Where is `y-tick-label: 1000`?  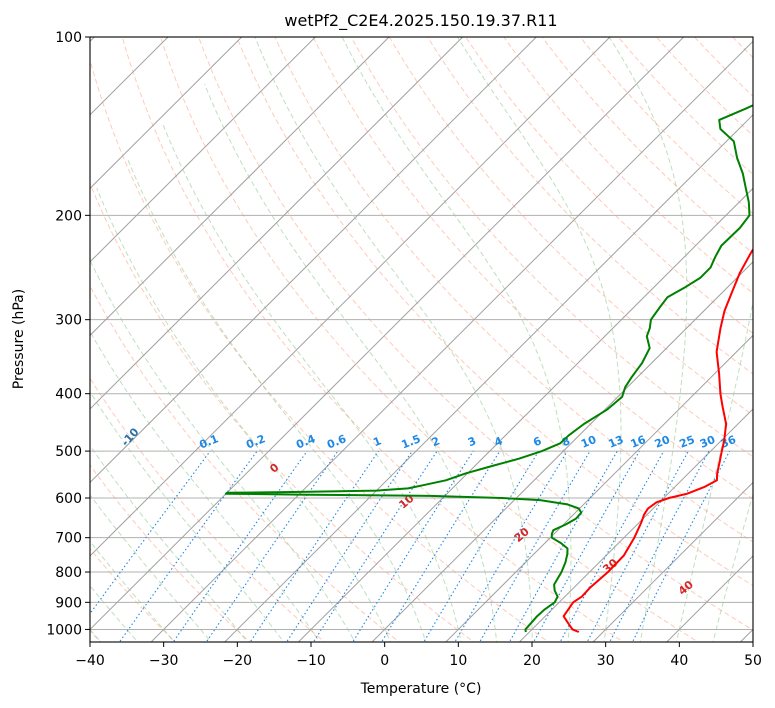
y-tick-label: 1000 is located at coordinates (64, 630).